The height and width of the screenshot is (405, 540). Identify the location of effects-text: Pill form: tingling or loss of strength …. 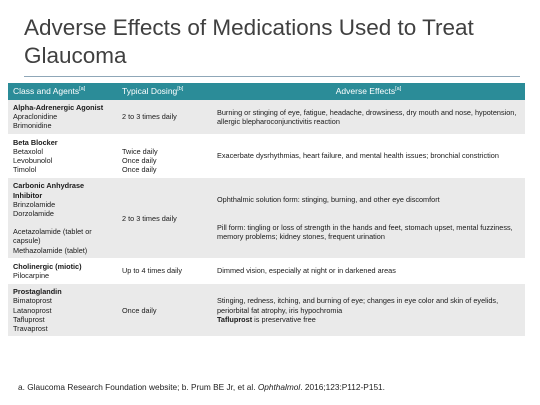
(365, 231).